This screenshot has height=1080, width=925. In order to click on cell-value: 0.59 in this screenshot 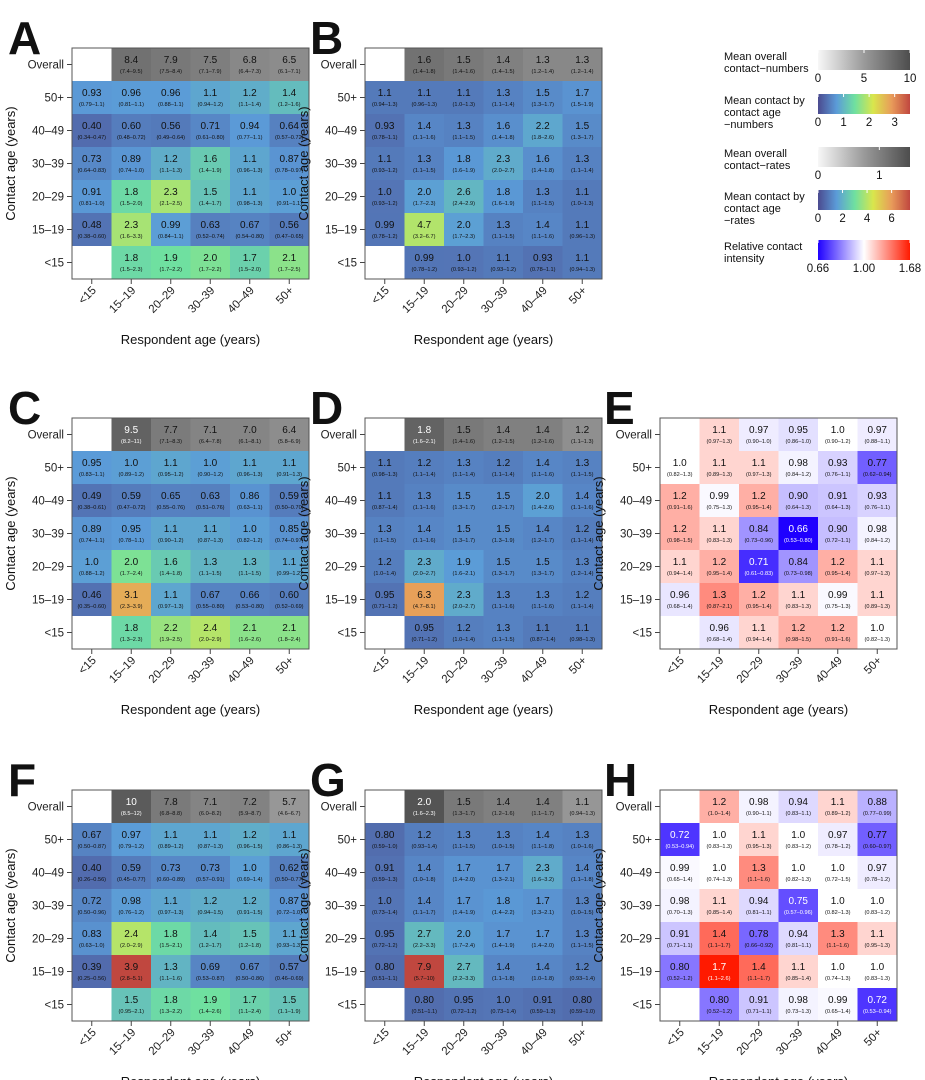, I will do `click(132, 868)`.